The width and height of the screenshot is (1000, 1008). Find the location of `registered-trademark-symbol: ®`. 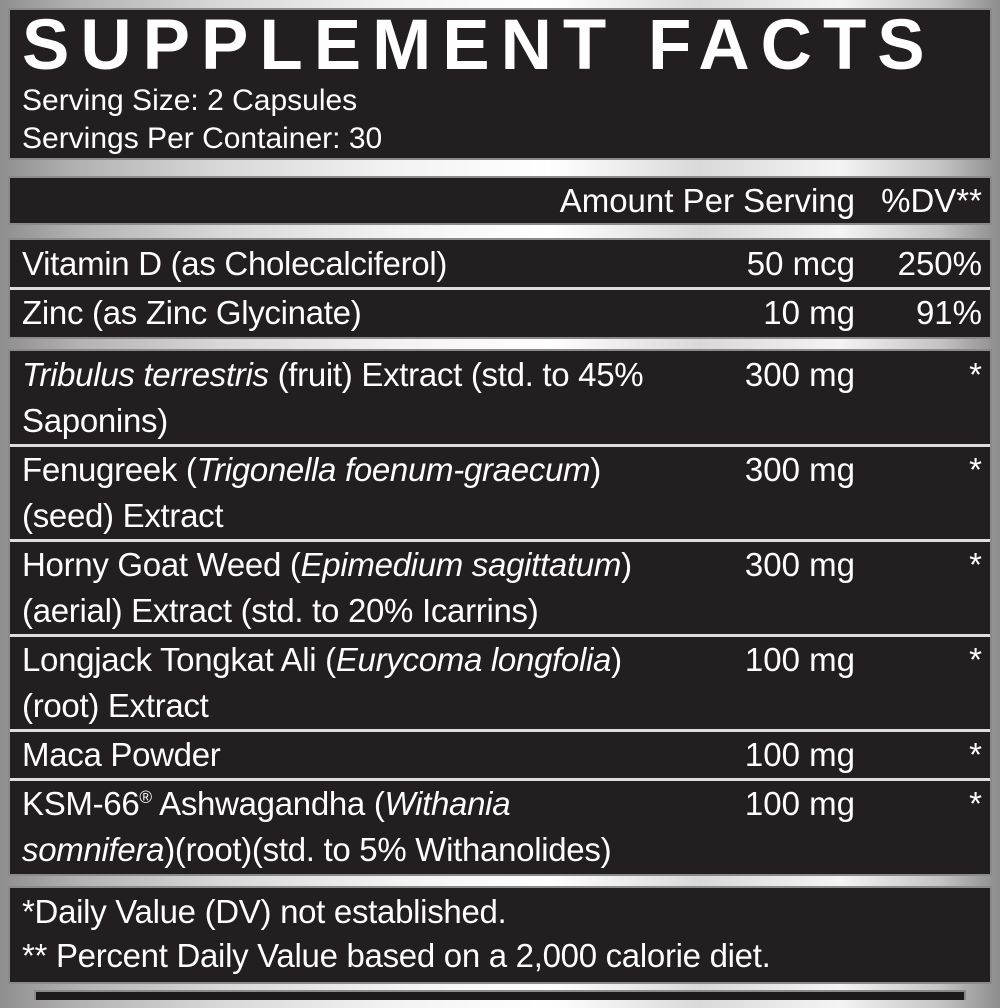

registered-trademark-symbol: ® is located at coordinates (146, 797).